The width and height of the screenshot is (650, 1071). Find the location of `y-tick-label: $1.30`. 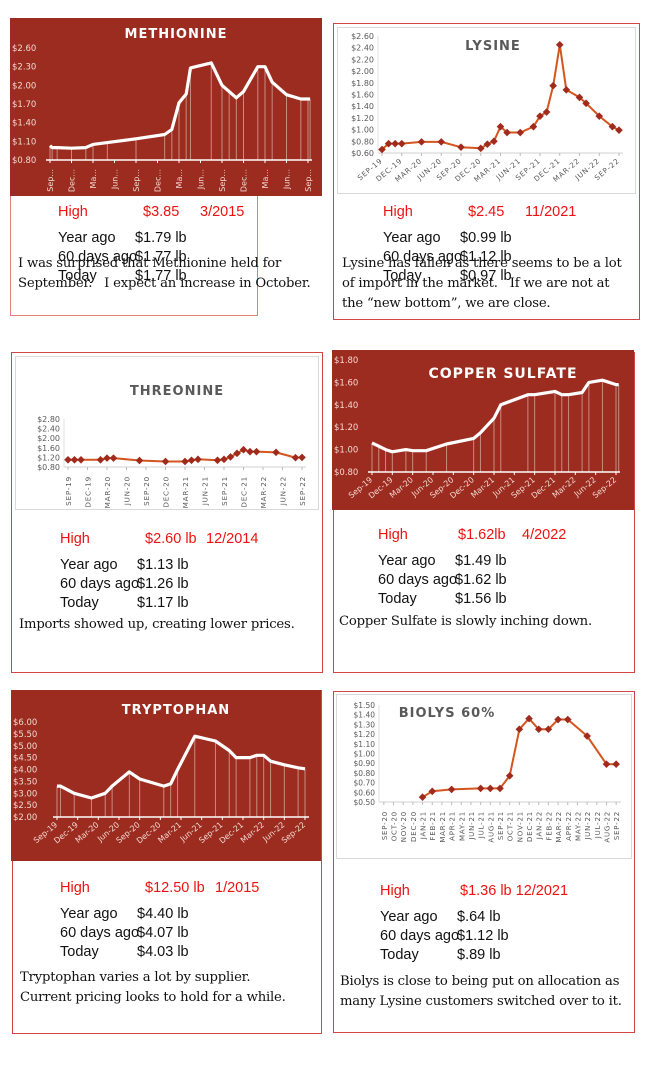

y-tick-label: $1.30 is located at coordinates (365, 724).